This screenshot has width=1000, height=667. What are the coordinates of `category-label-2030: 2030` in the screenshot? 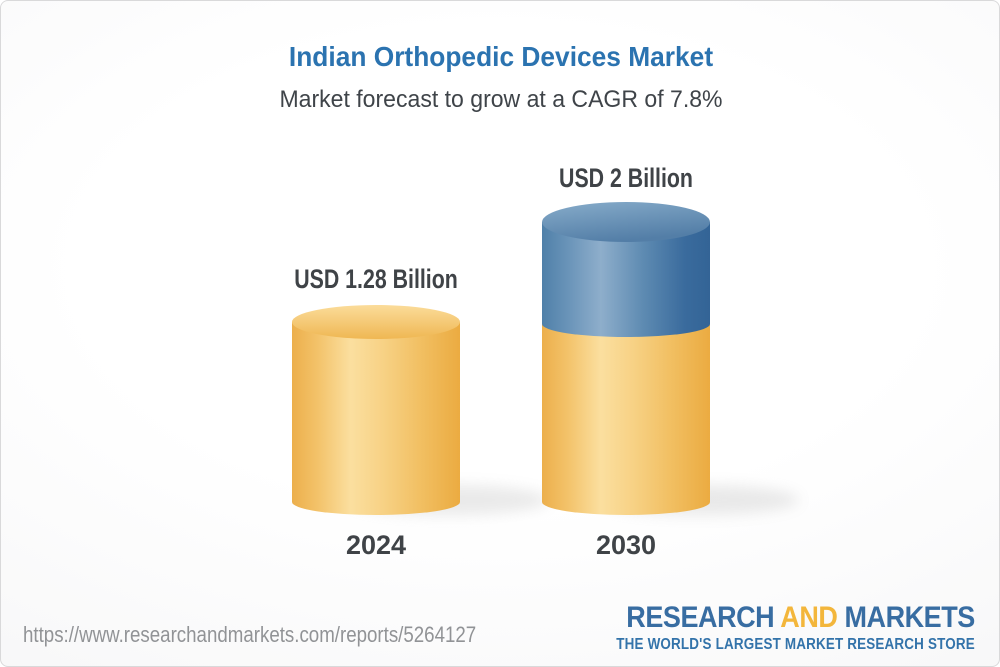 It's located at (626, 545).